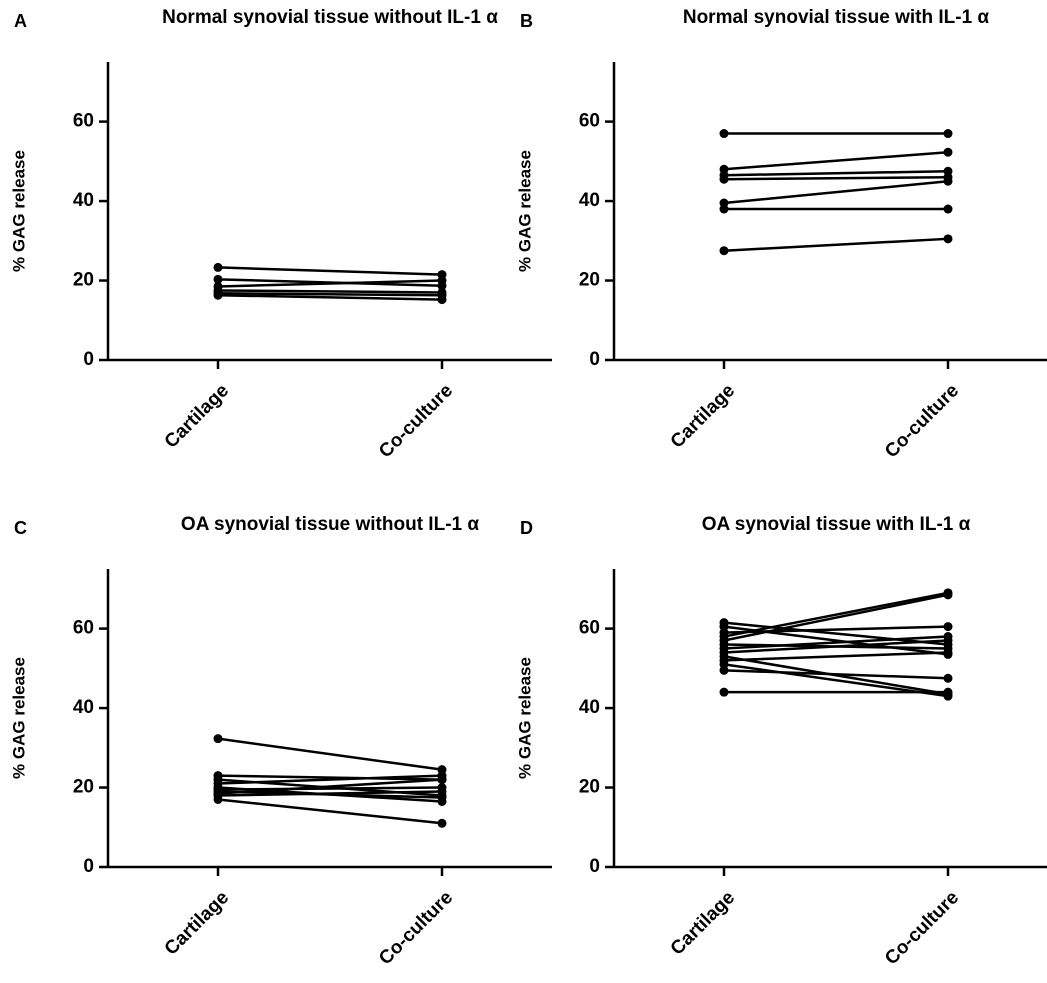 The image size is (1047, 983). I want to click on chart-title: OA synovial tissue with IL-1 α, so click(836, 524).